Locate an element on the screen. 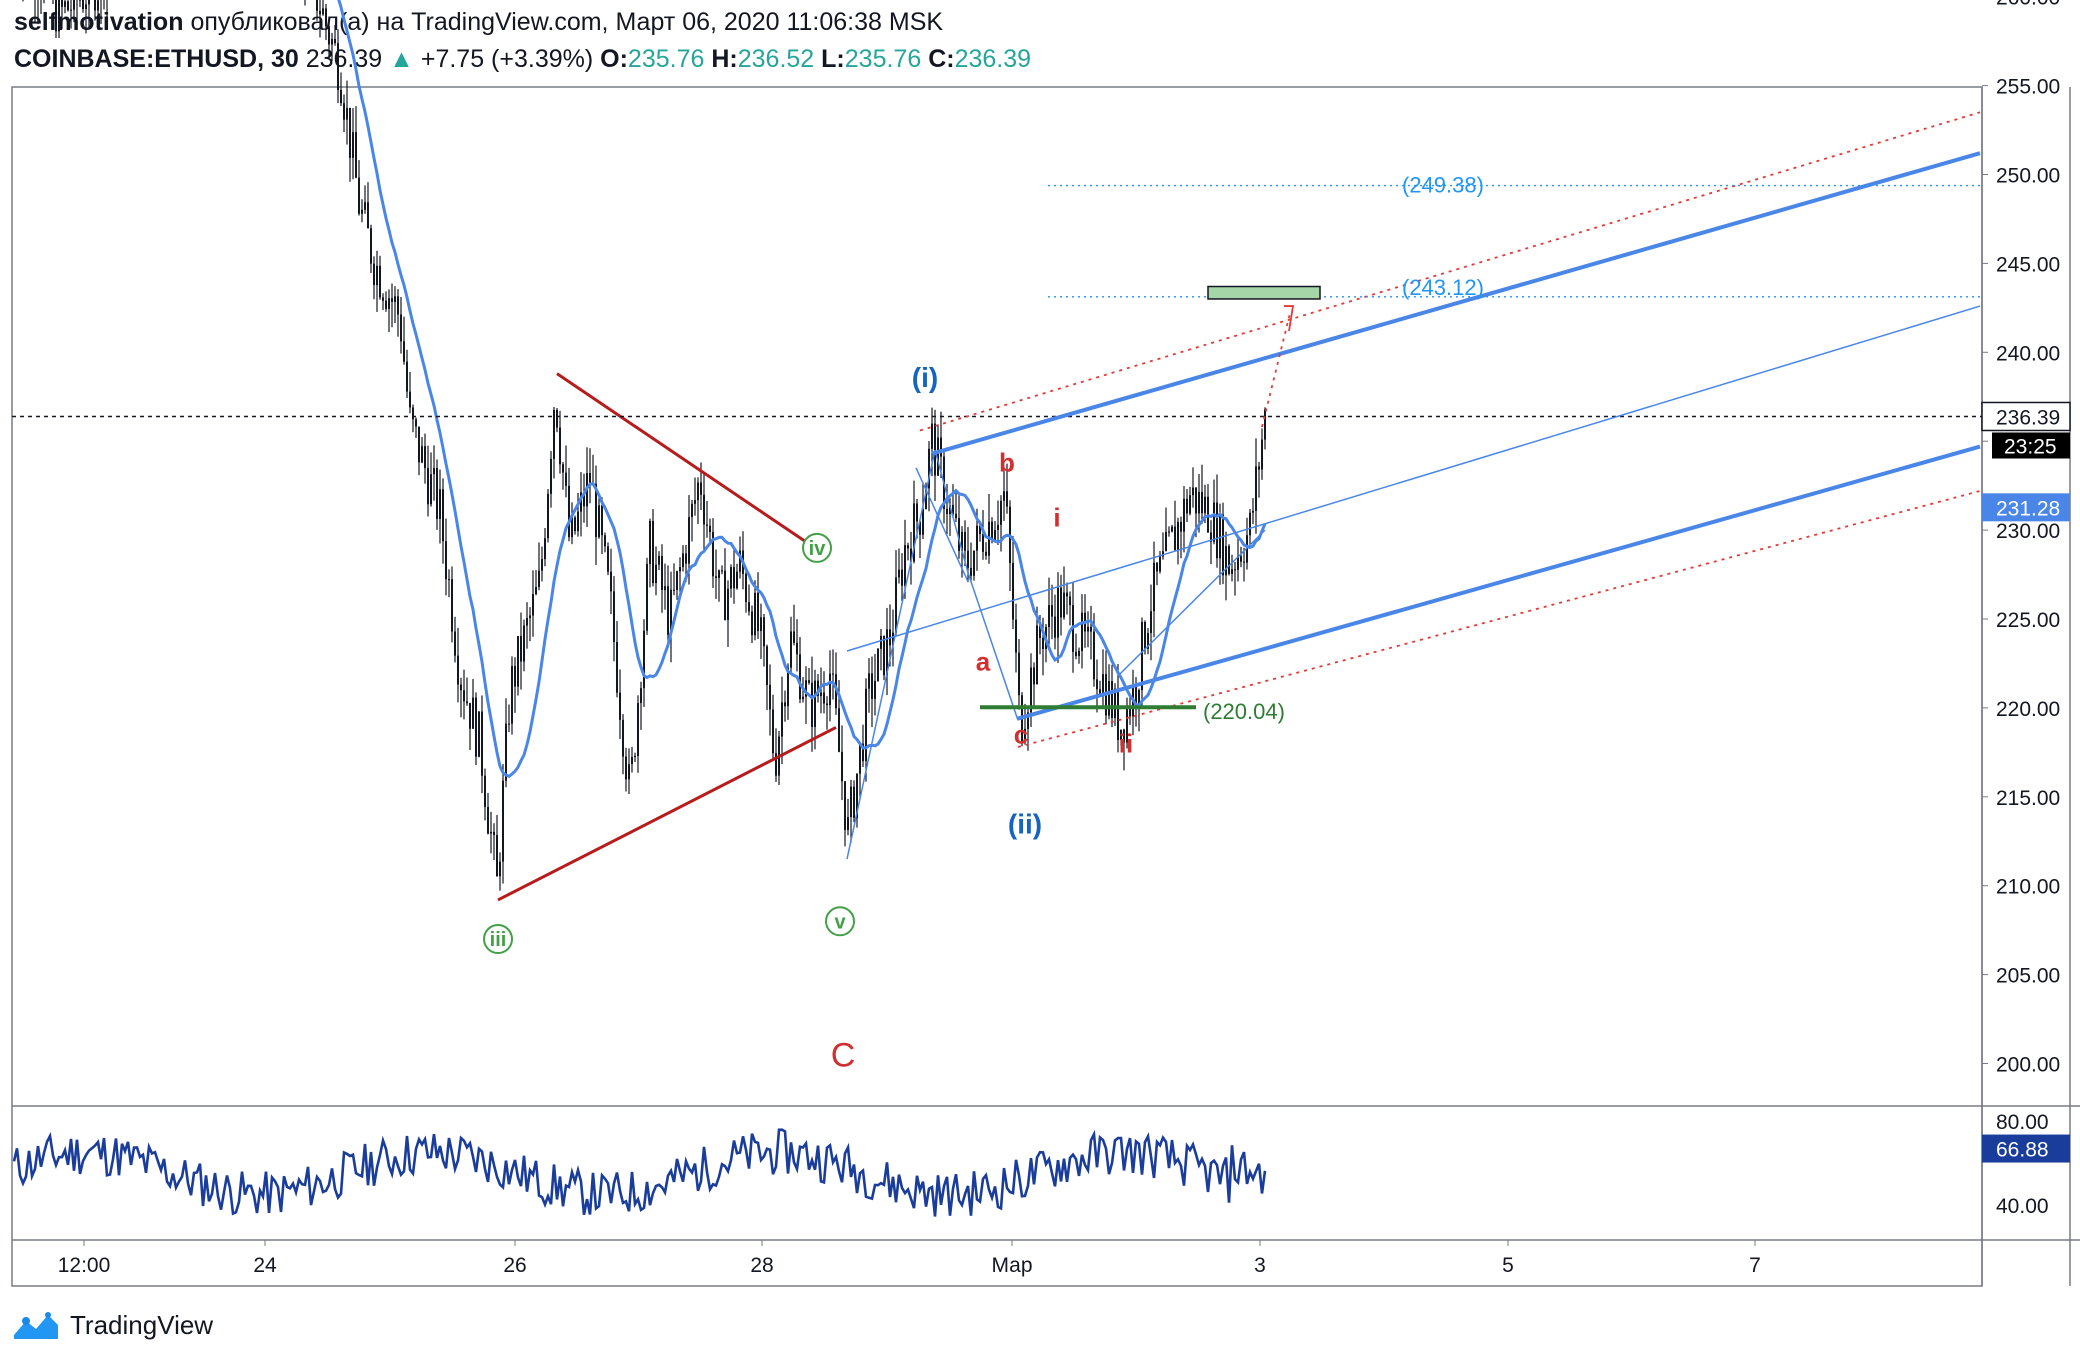 The image size is (2080, 1362). target-zone-box is located at coordinates (1264, 292).